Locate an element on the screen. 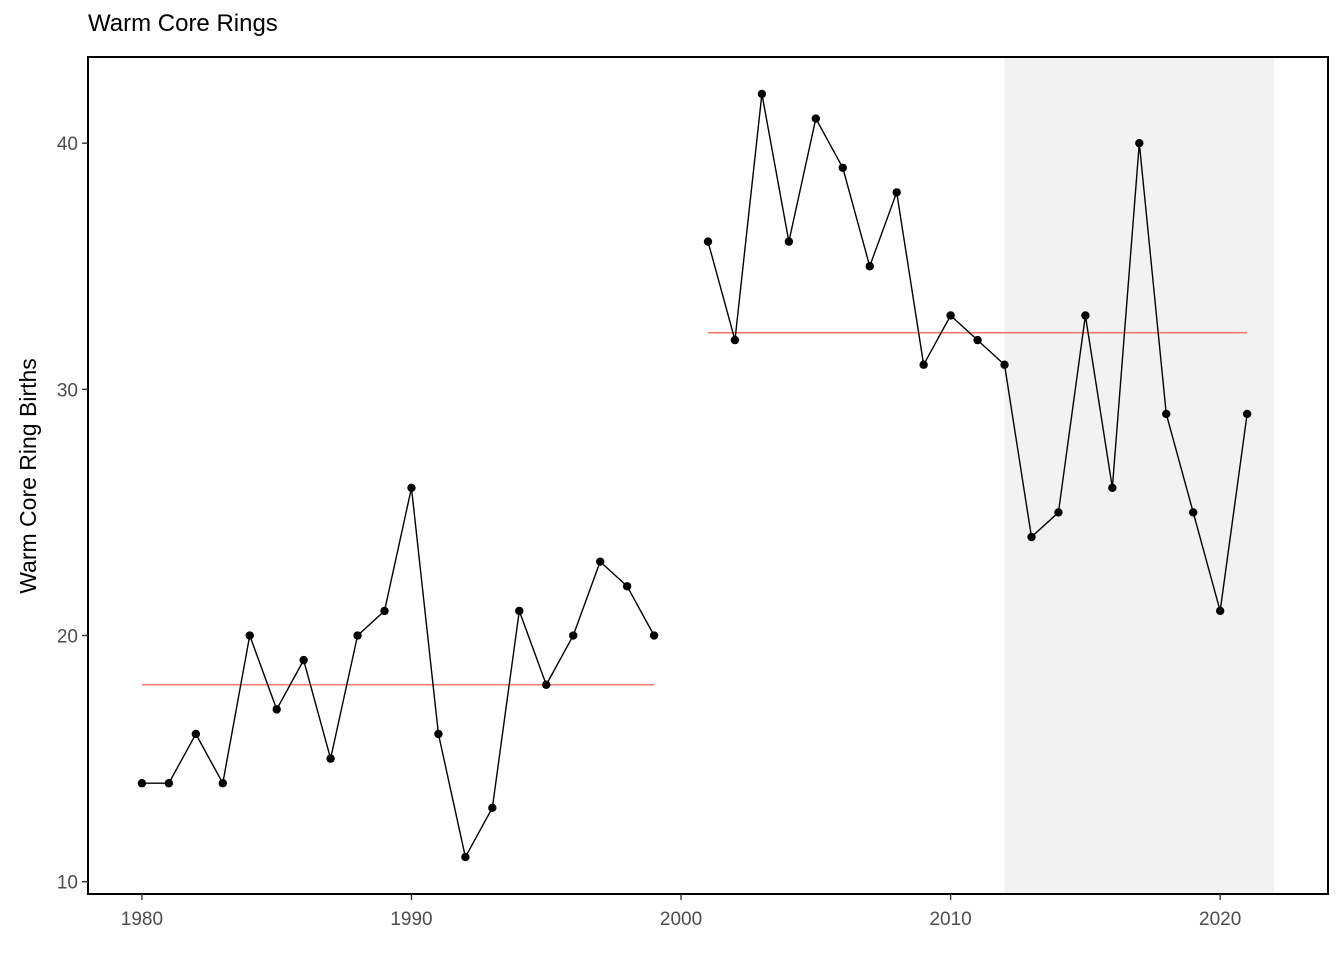  data-point-2009 is located at coordinates (923, 364).